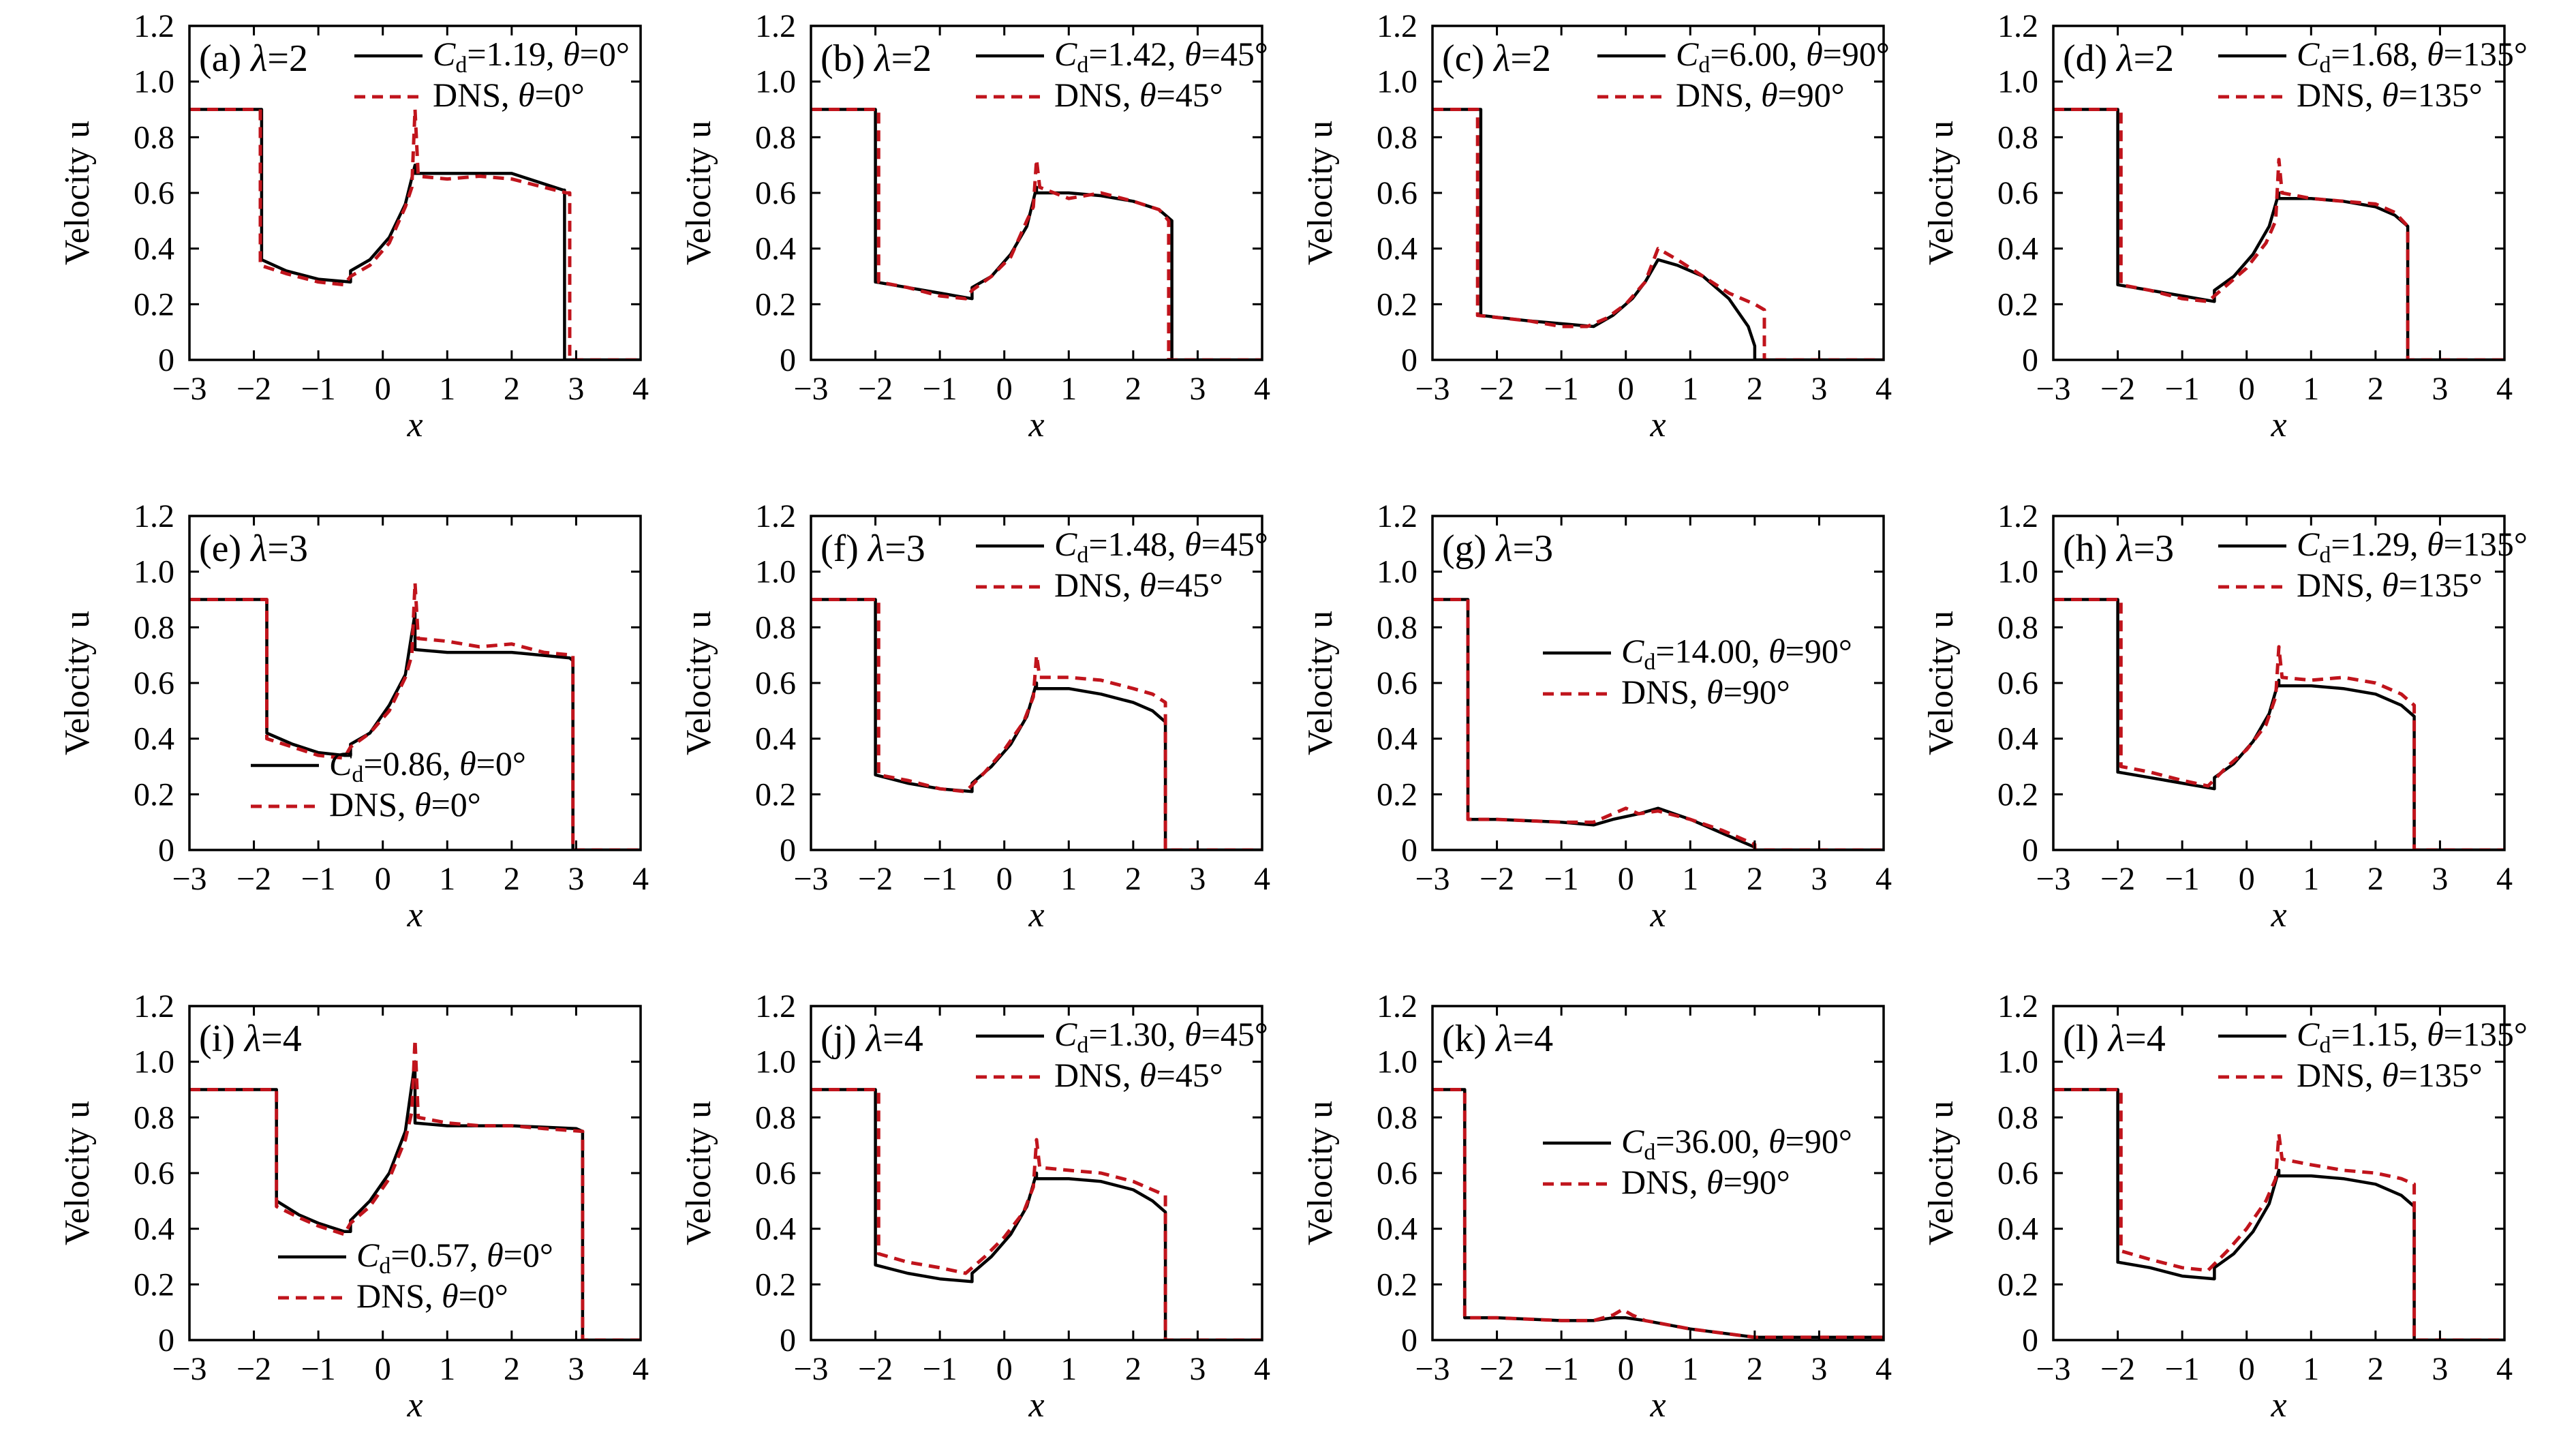 The width and height of the screenshot is (2576, 1443). I want to click on panel-letter: (f), so click(844, 549).